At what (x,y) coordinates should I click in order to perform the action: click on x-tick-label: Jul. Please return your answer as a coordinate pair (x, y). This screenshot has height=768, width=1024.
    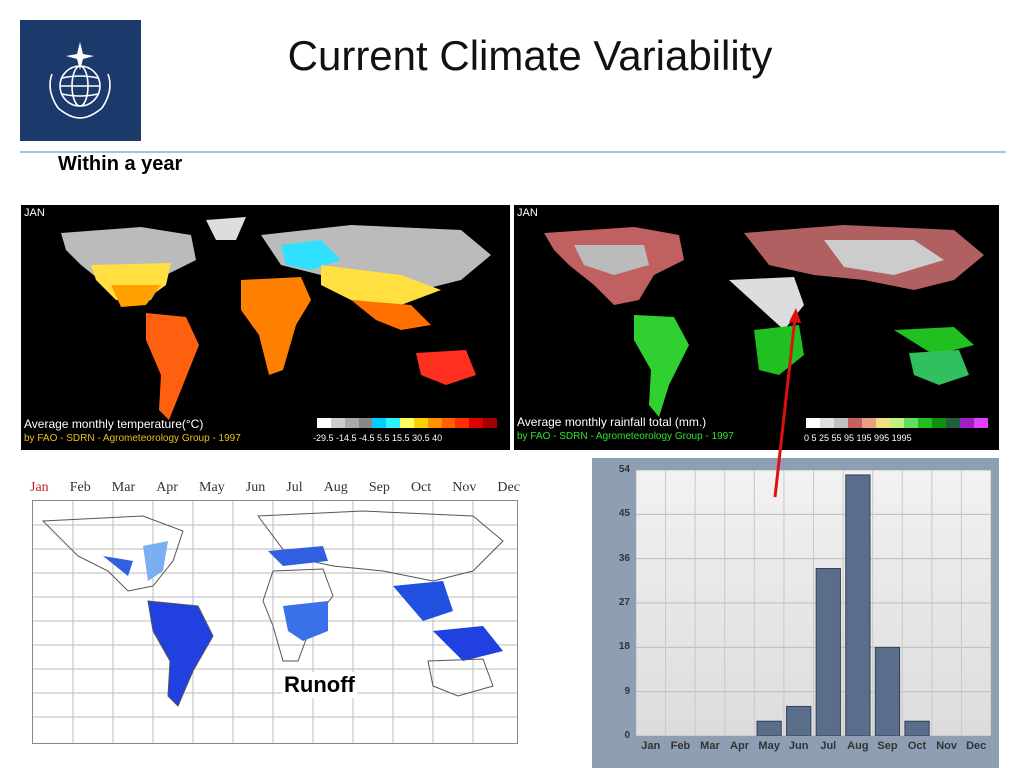
    Looking at the image, I should click on (828, 746).